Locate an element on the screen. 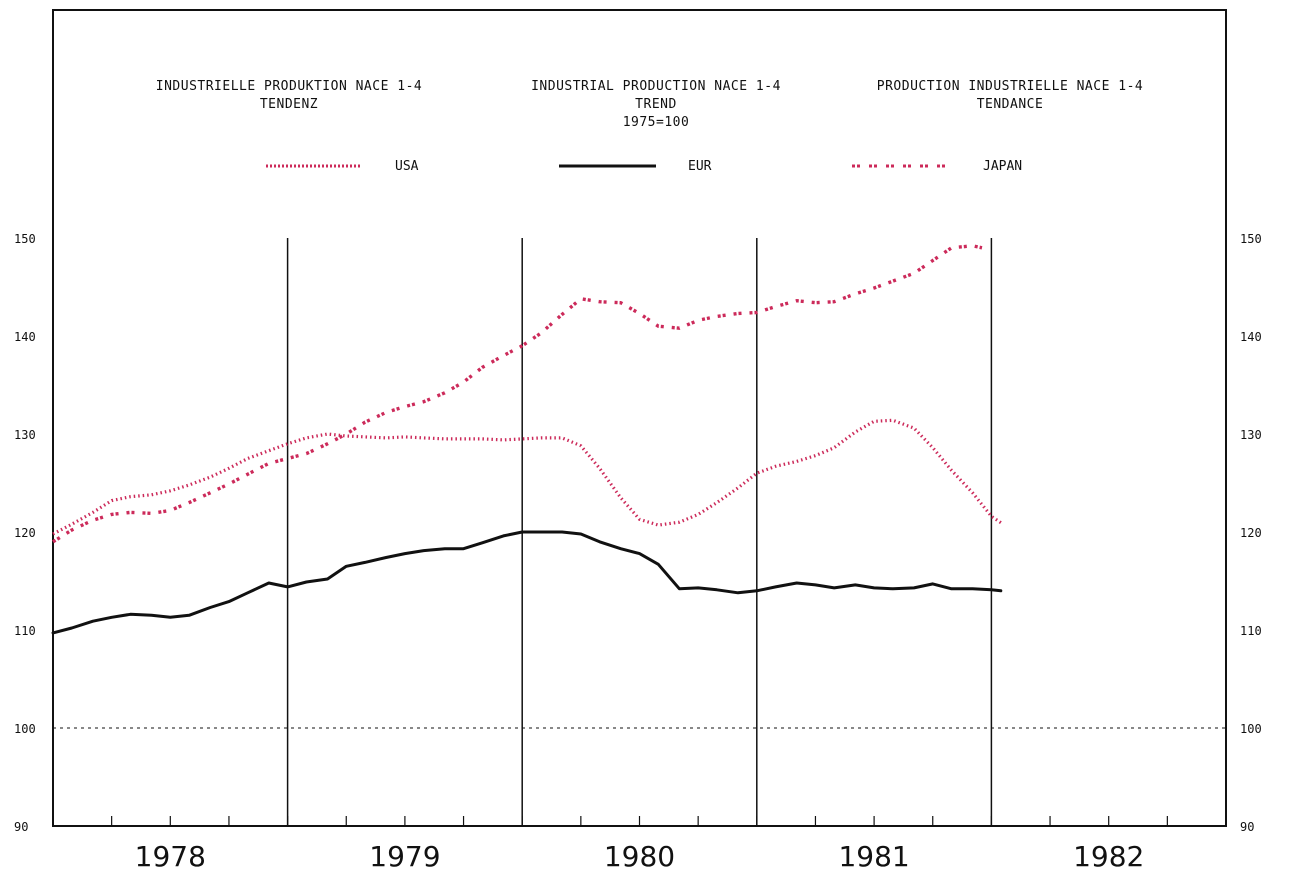 This screenshot has height=872, width=1290. y-tick-left-140: 140 is located at coordinates (25, 337).